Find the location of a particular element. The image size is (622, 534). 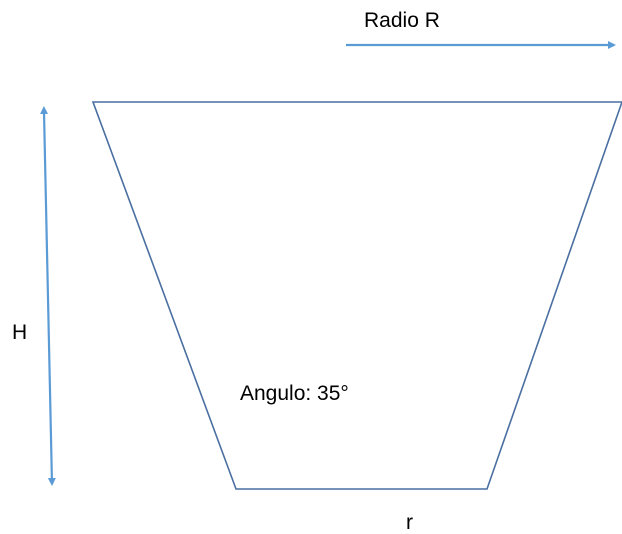

height-label: H is located at coordinates (20, 332).